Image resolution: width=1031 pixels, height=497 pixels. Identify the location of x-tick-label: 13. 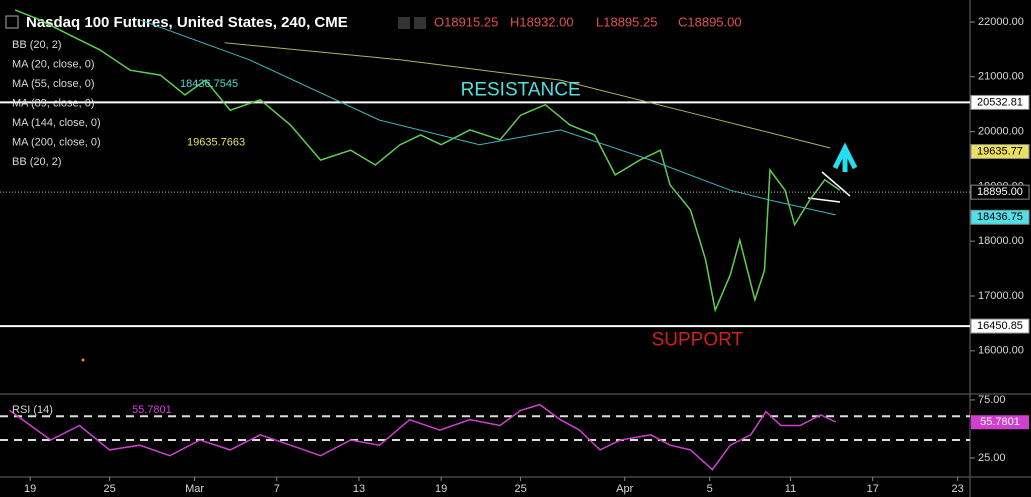
(359, 489).